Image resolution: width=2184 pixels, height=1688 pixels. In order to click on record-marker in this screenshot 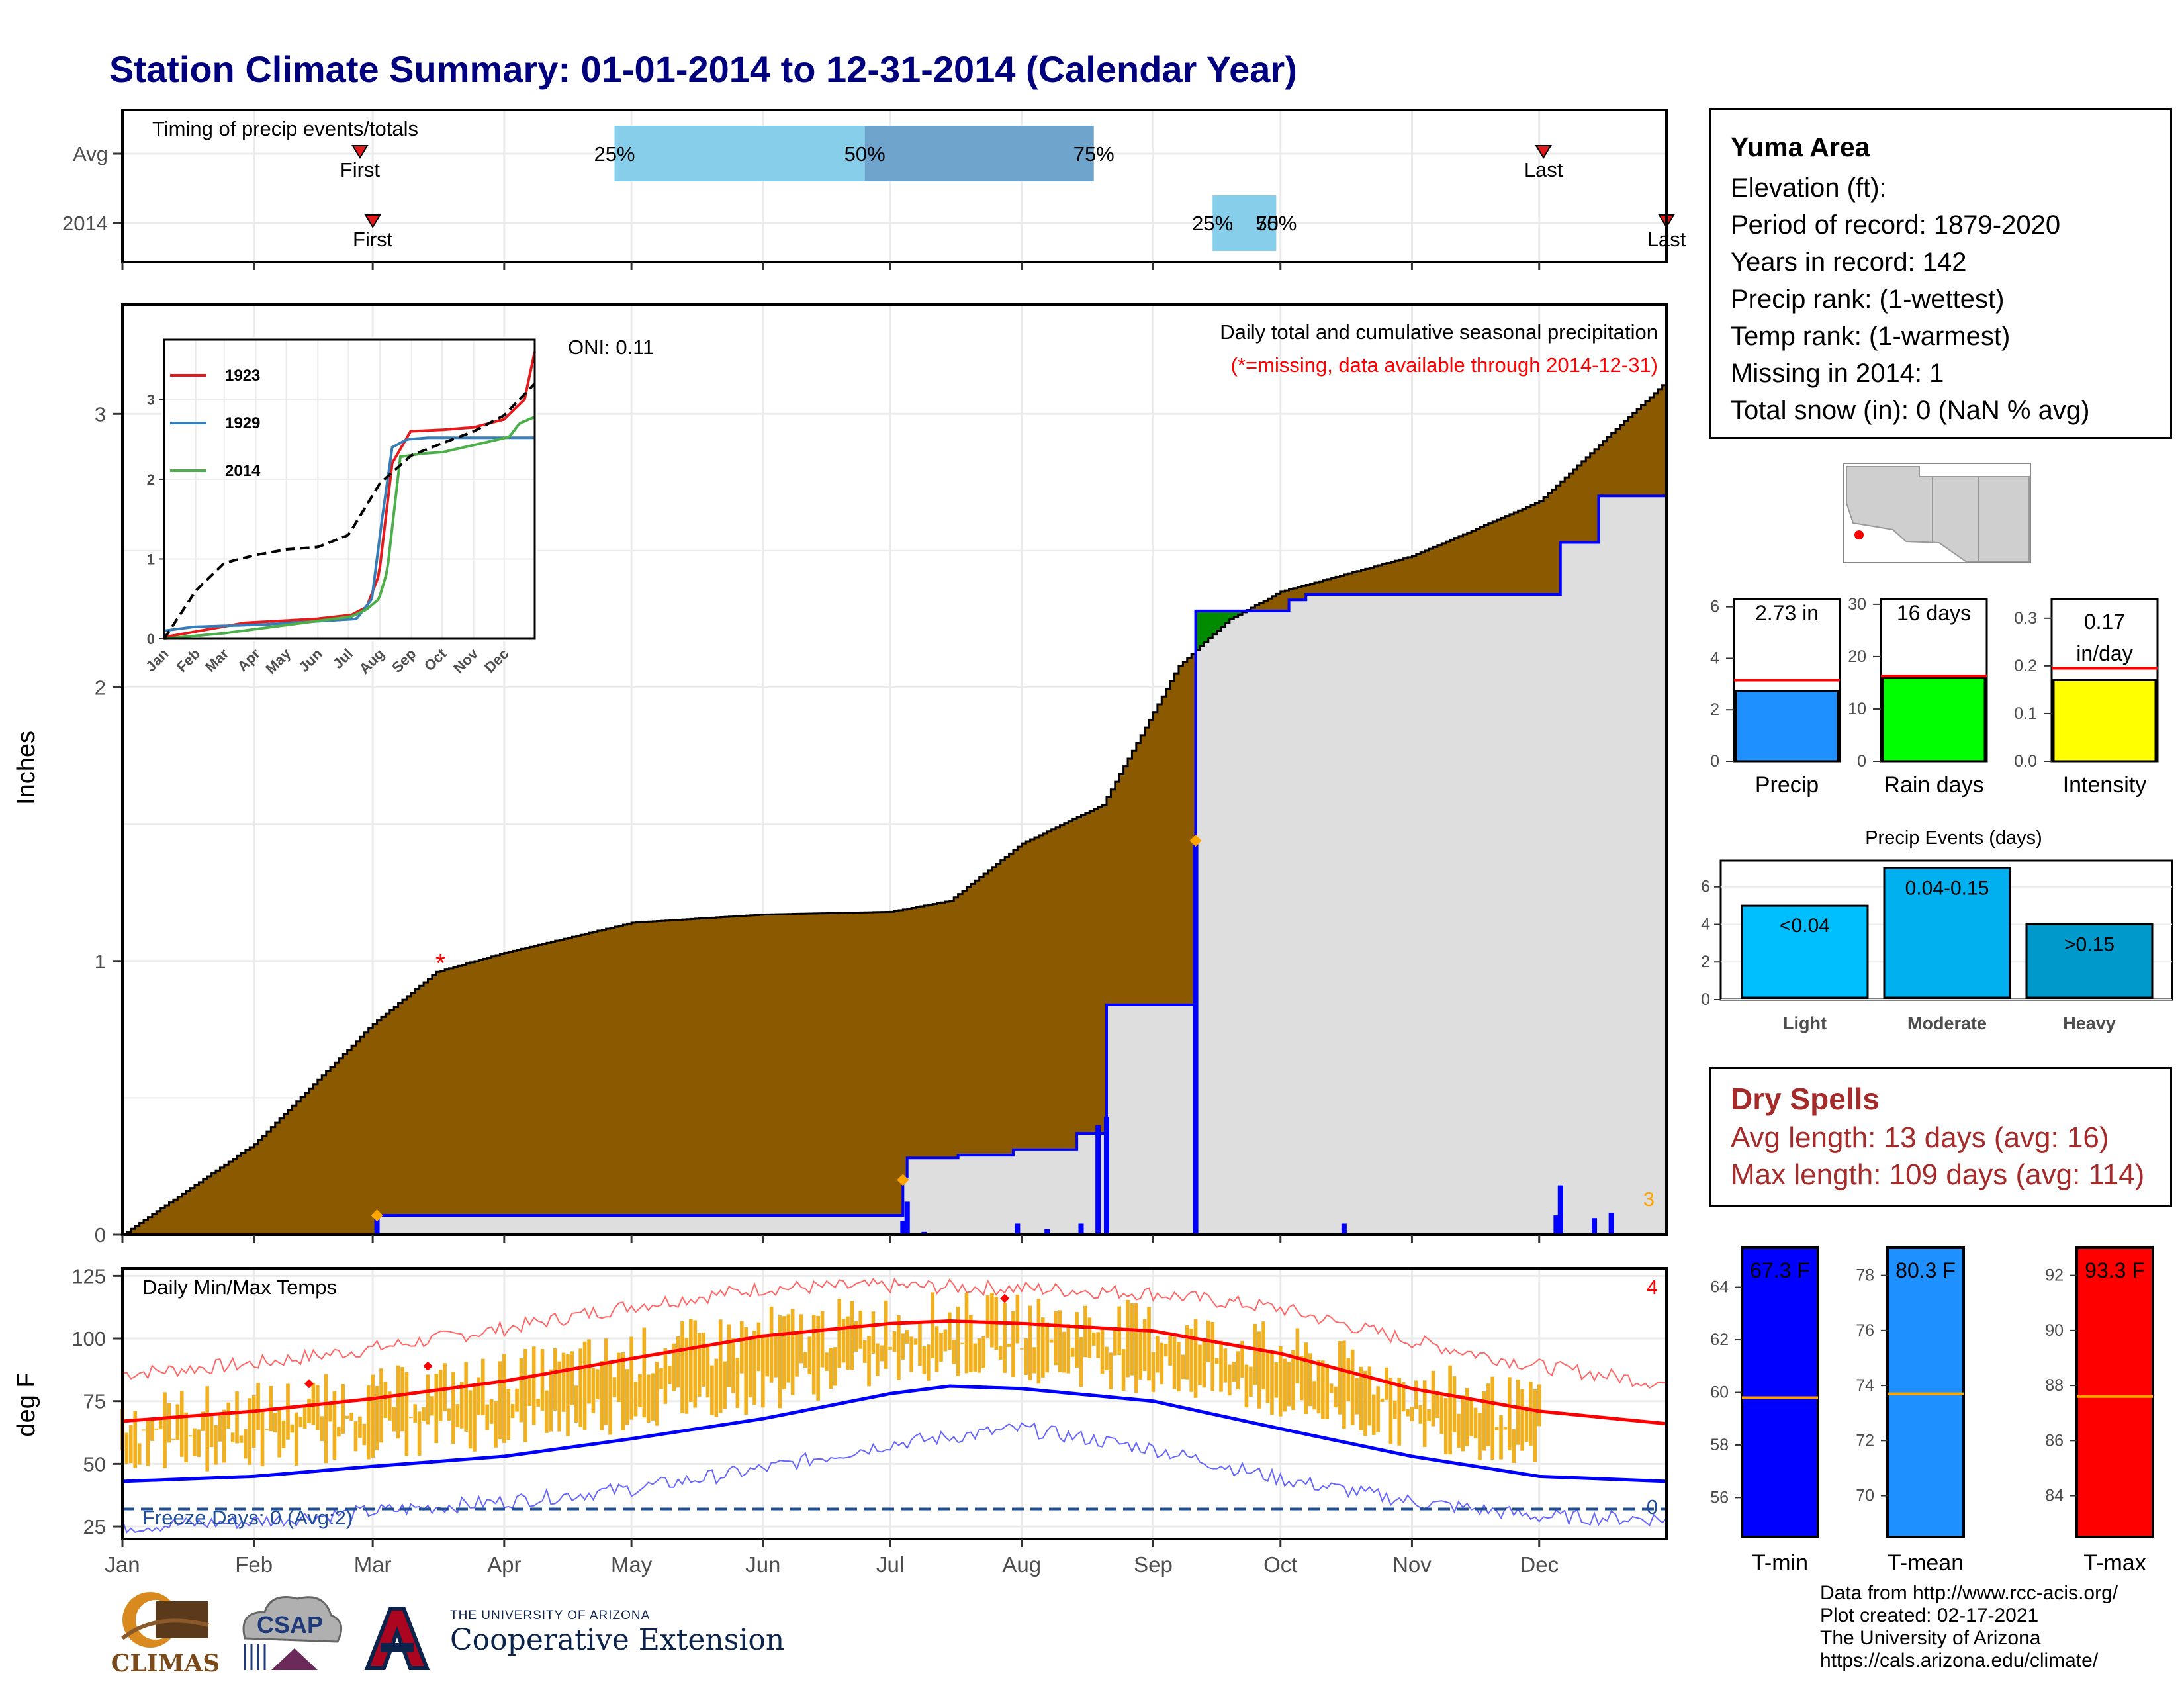, I will do `click(309, 1384)`.